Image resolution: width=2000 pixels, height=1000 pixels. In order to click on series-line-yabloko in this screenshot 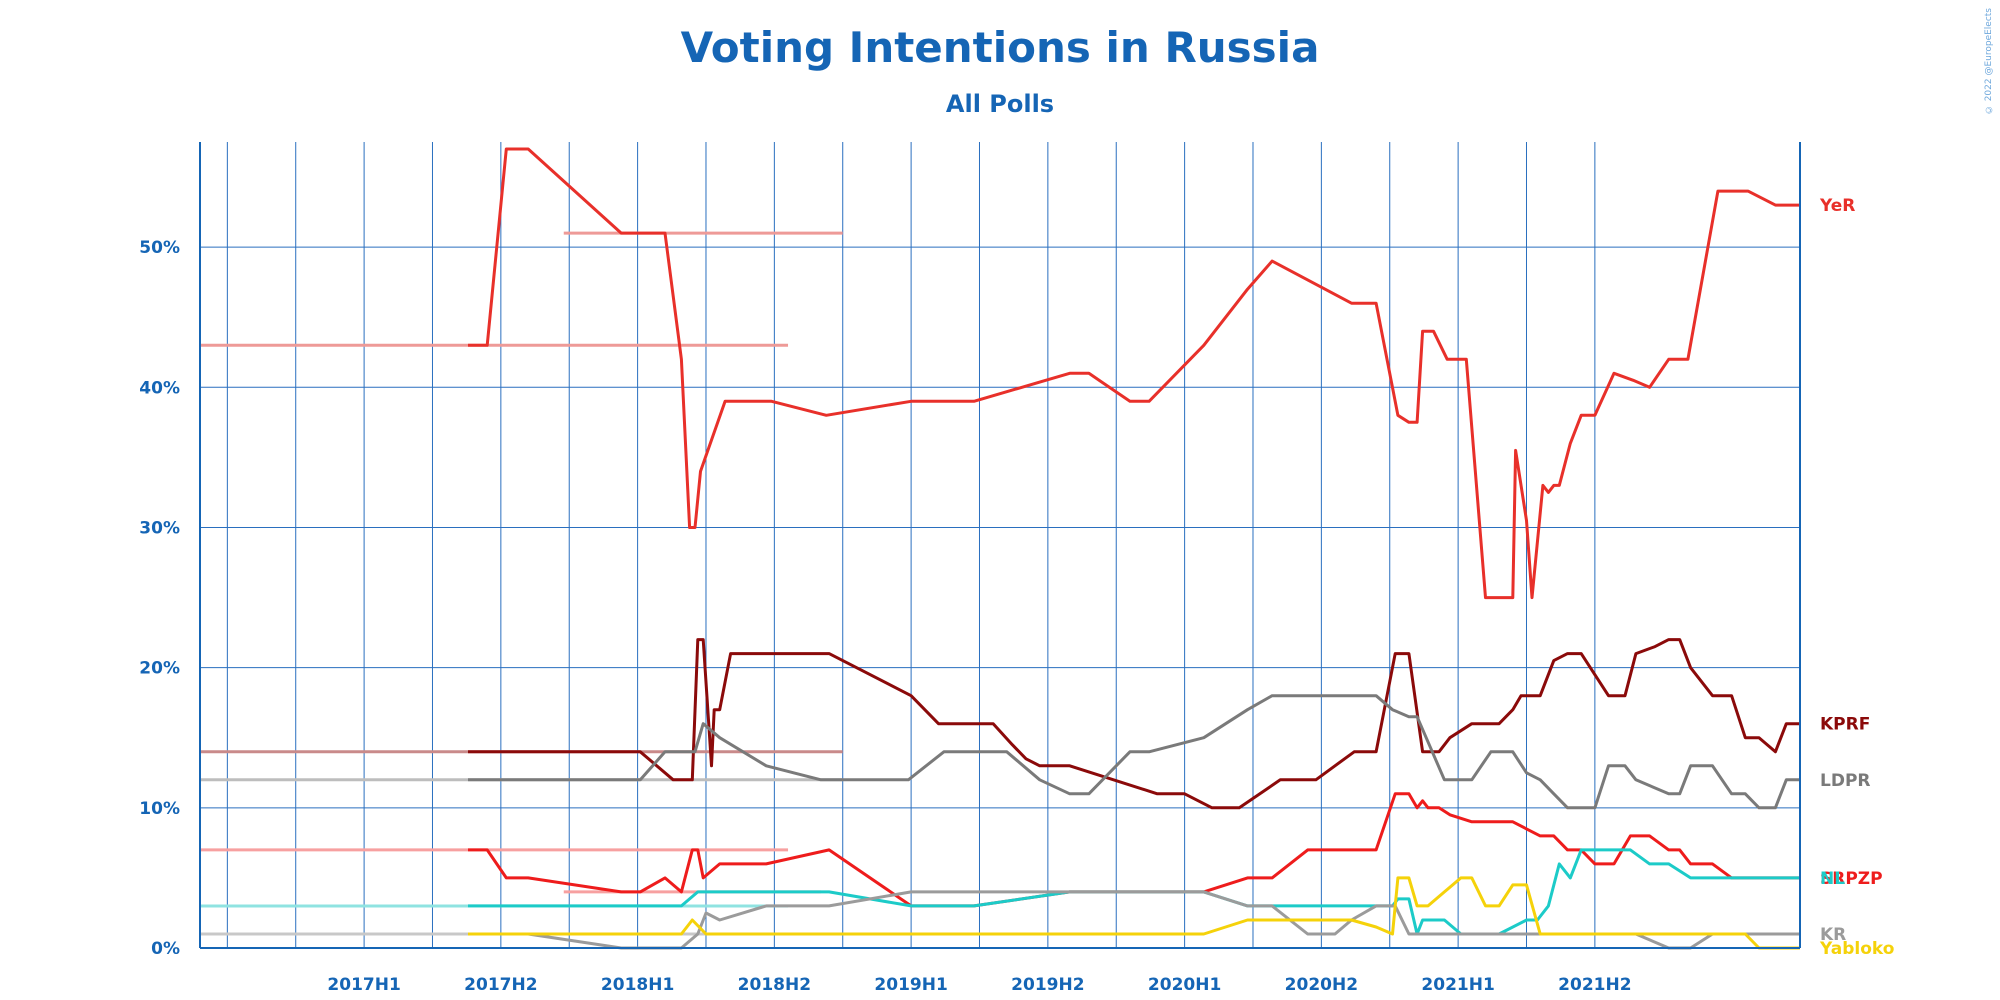, I will do `click(1134, 913)`.